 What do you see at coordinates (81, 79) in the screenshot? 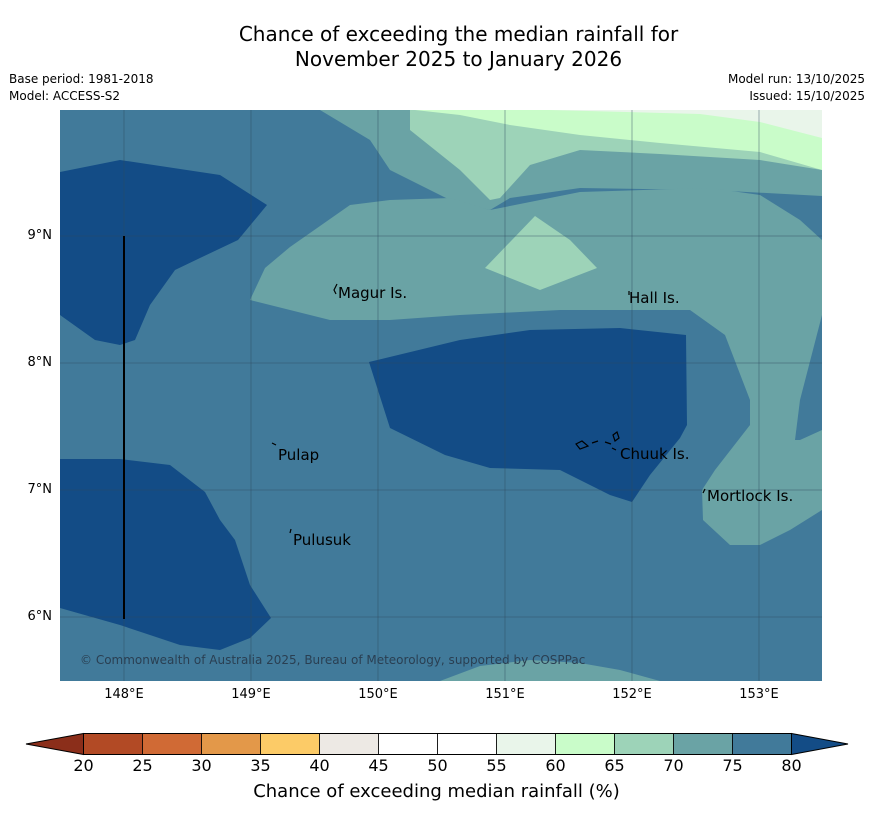
I see `base-period: Base period: 1981-2018` at bounding box center [81, 79].